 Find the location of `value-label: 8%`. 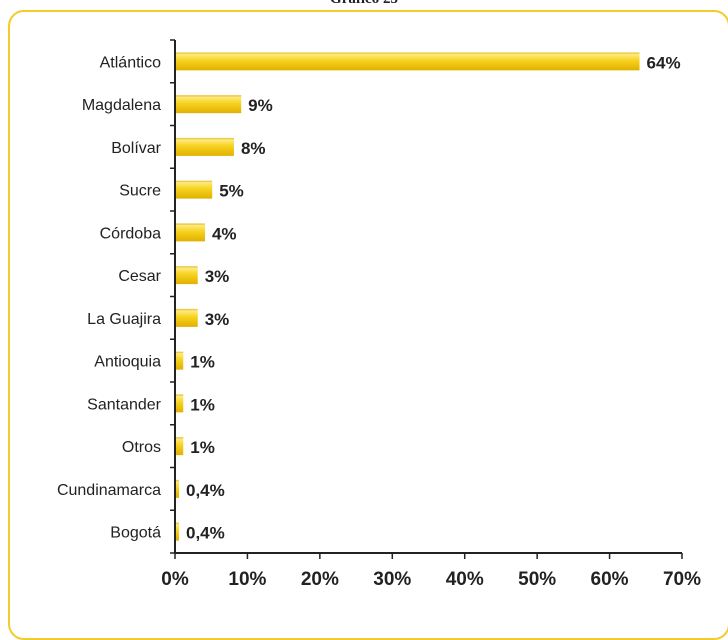

value-label: 8% is located at coordinates (253, 148).